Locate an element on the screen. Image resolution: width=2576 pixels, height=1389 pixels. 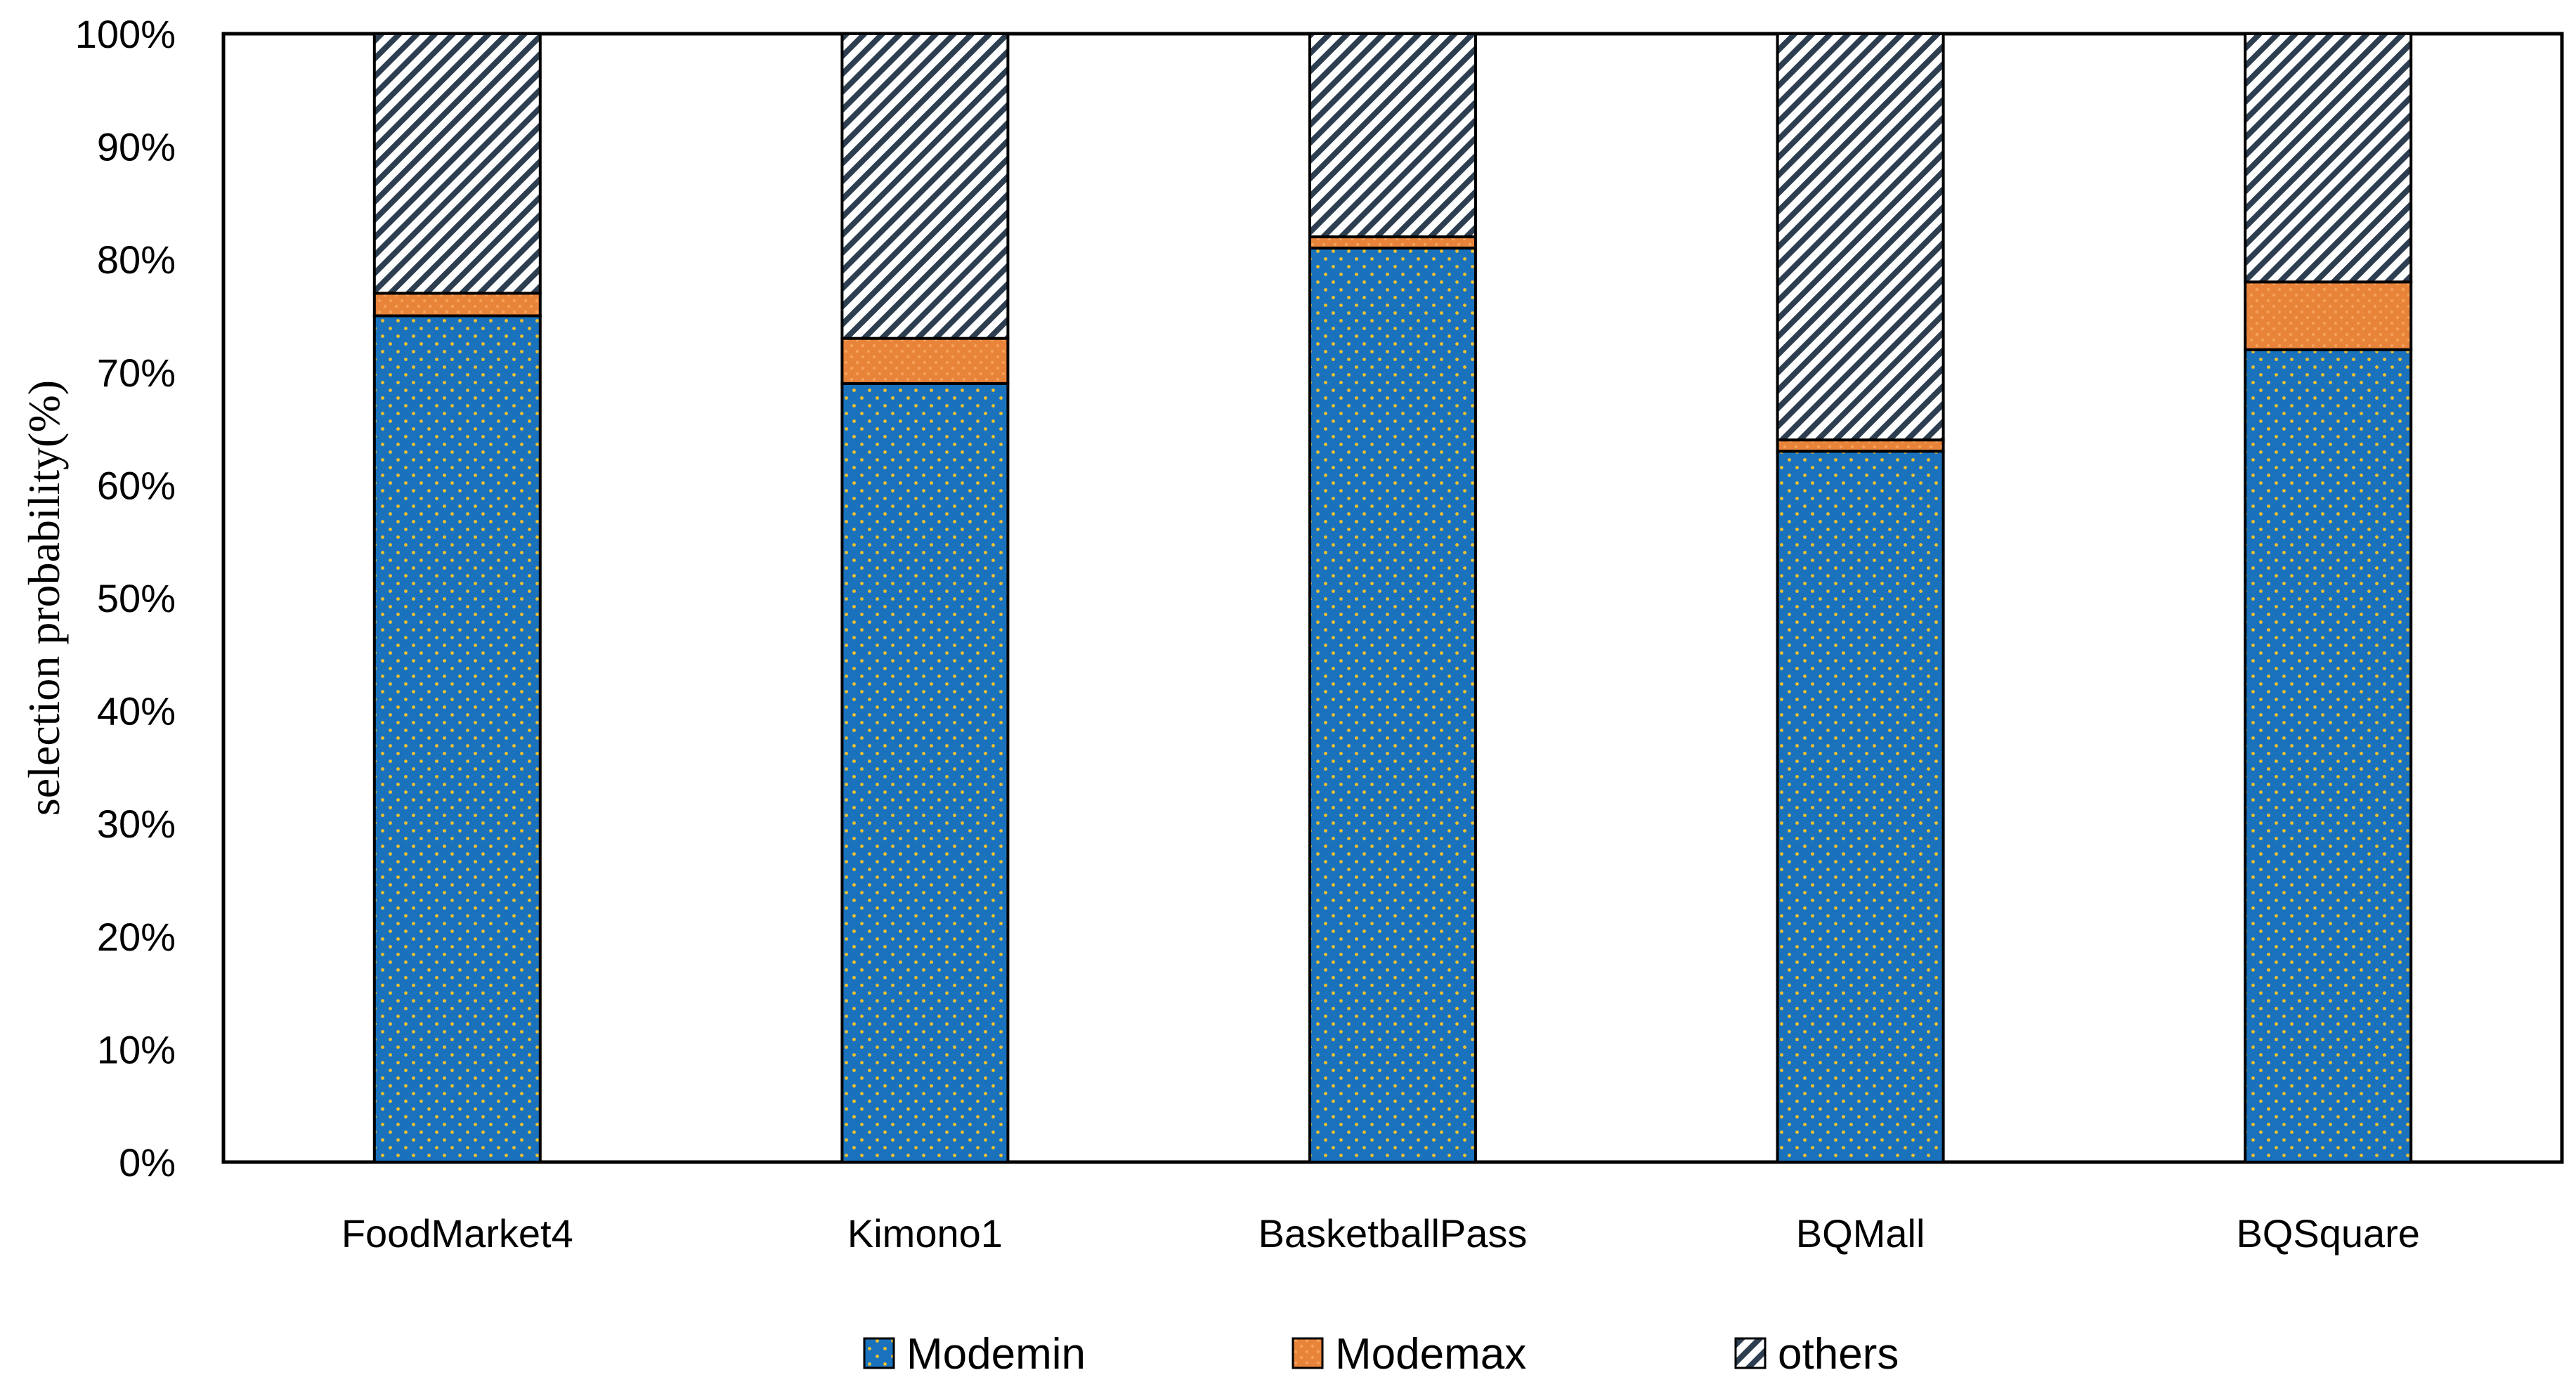
legend-swatch-others is located at coordinates (1750, 1353).